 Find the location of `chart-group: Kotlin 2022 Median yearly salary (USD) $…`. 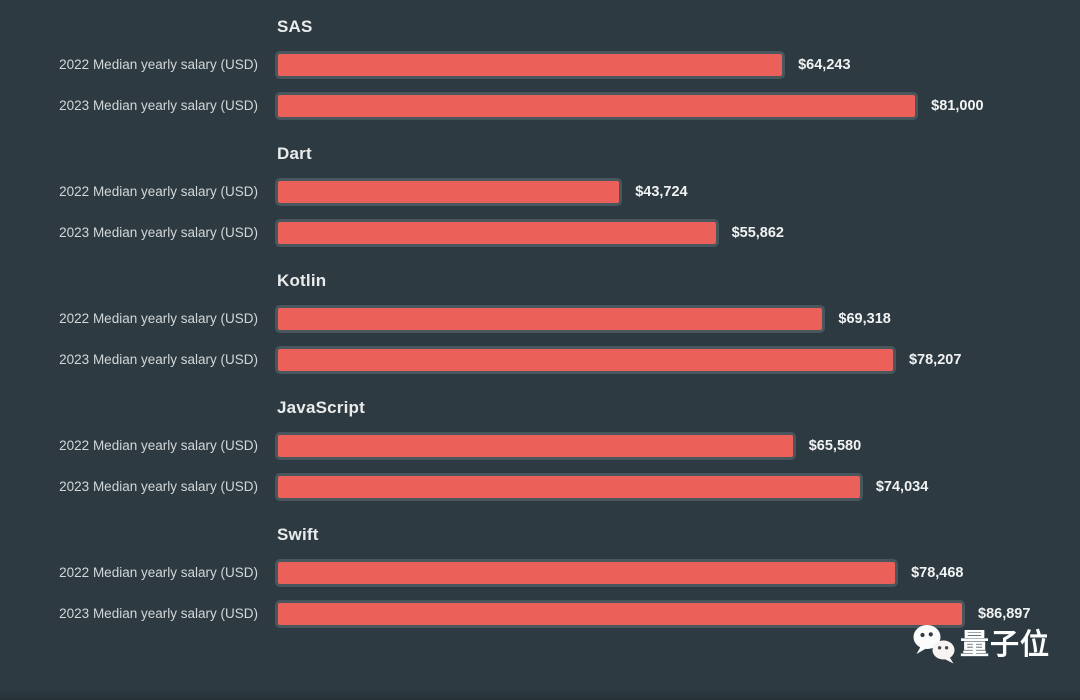

chart-group: Kotlin 2022 Median yearly salary (USD) $… is located at coordinates (540, 322).